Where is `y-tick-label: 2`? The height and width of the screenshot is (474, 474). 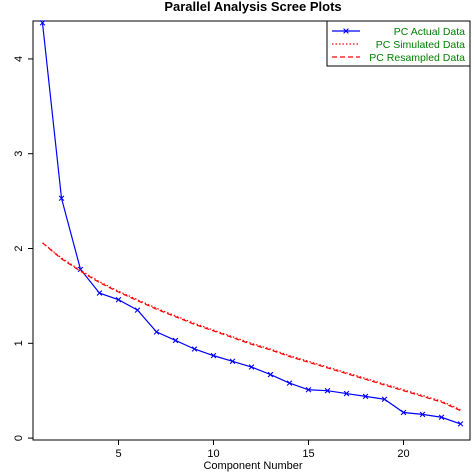 y-tick-label: 2 is located at coordinates (19, 248).